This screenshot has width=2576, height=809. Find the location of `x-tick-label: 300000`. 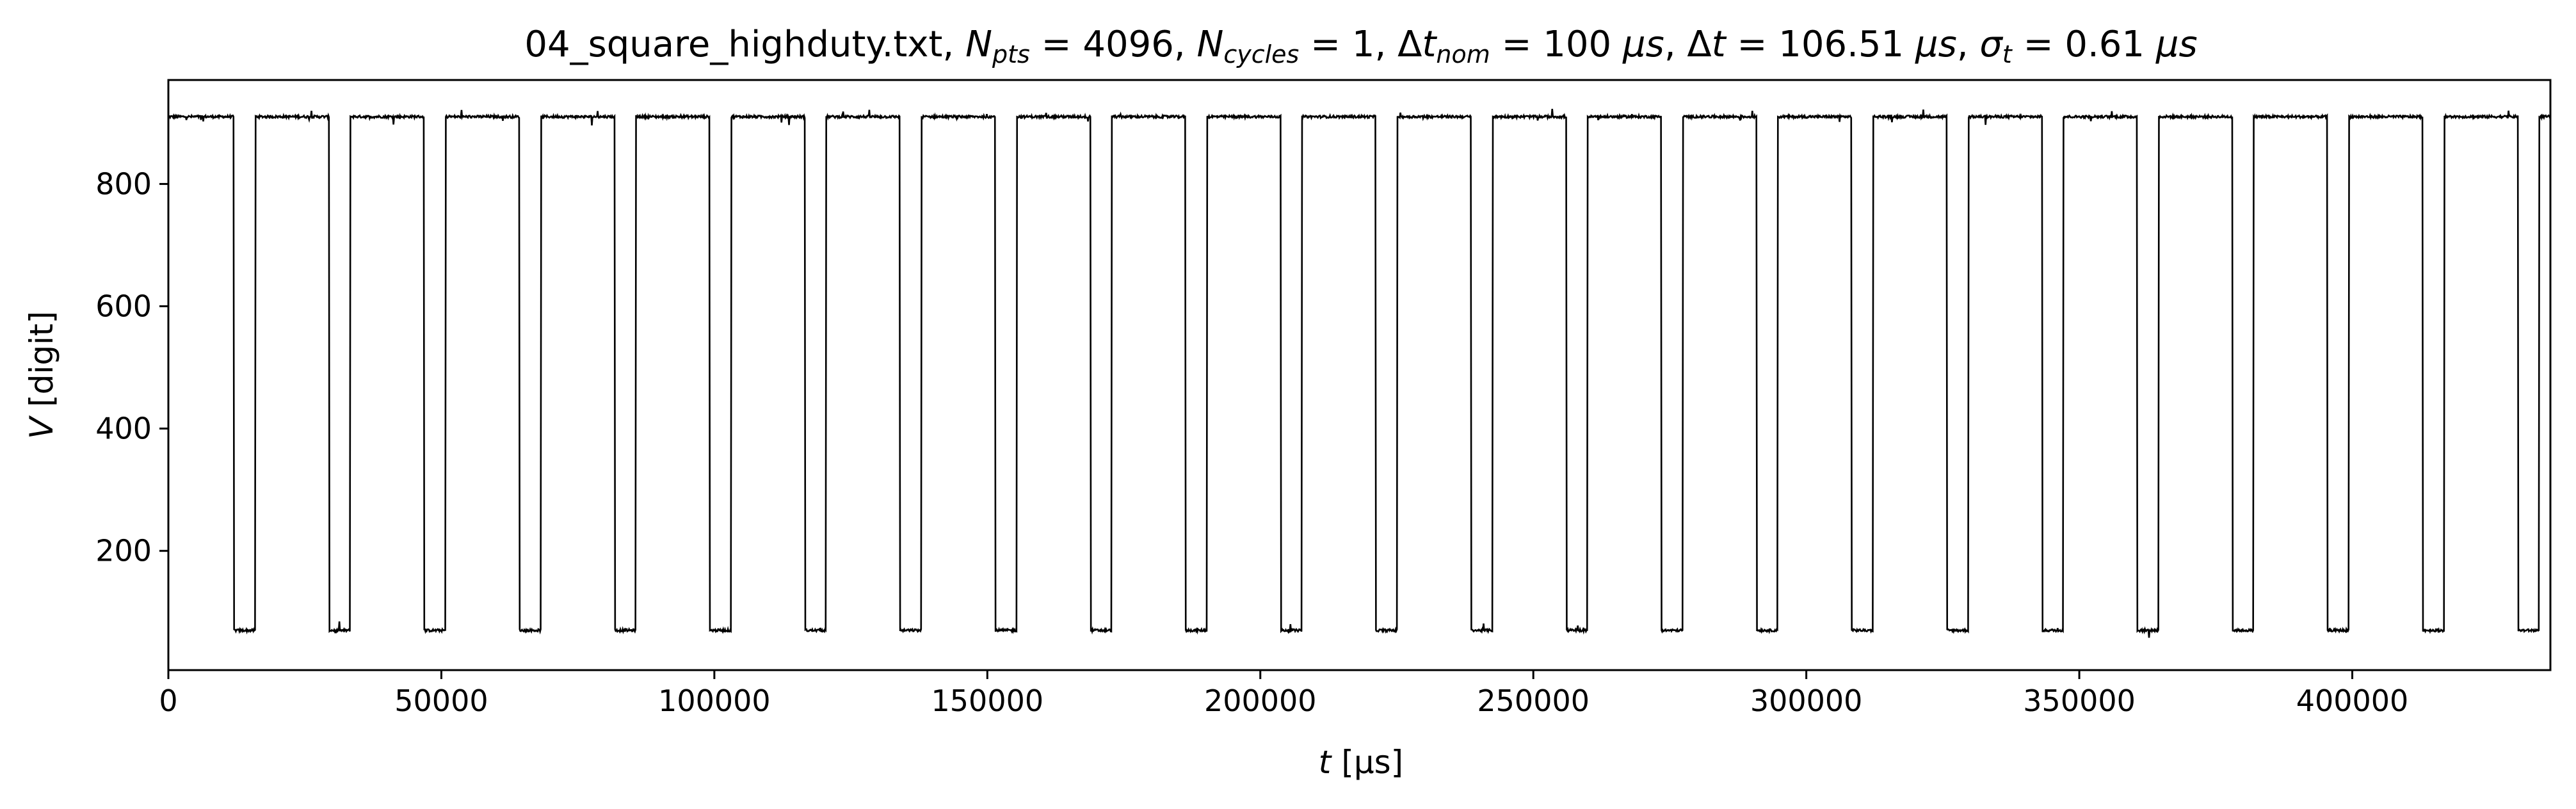

x-tick-label: 300000 is located at coordinates (1806, 701).